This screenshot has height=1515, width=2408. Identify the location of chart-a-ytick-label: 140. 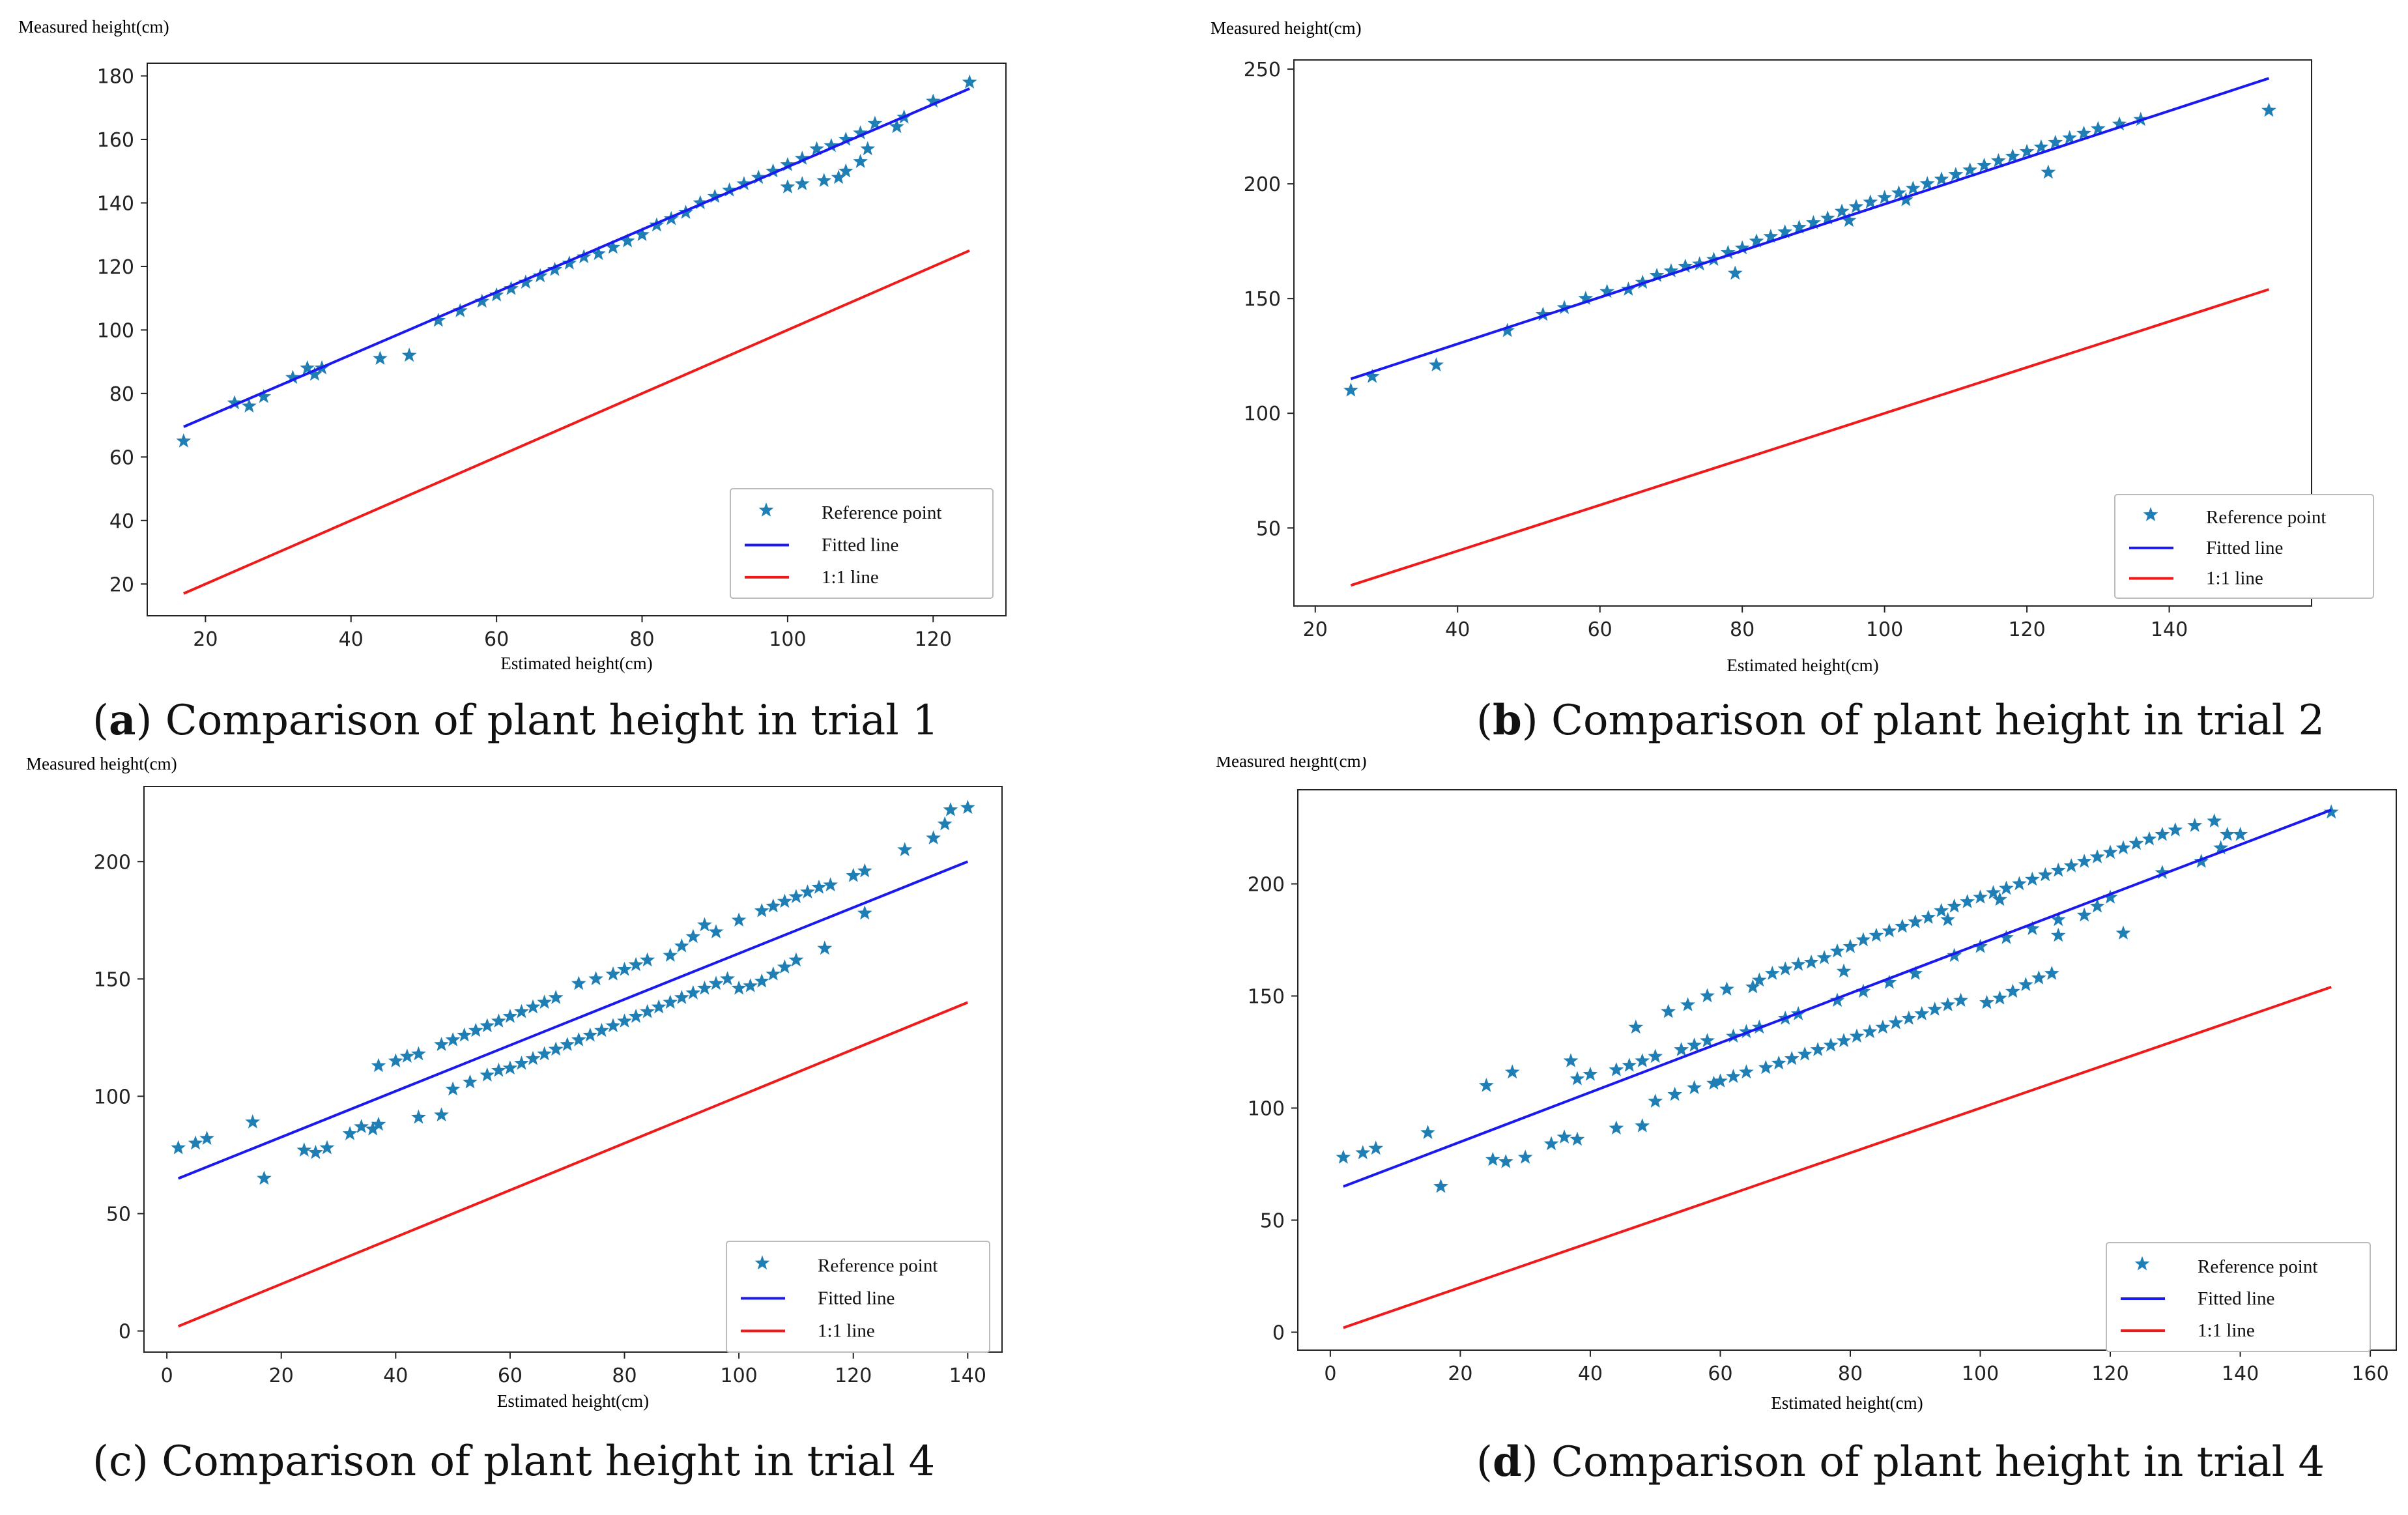
(115, 203).